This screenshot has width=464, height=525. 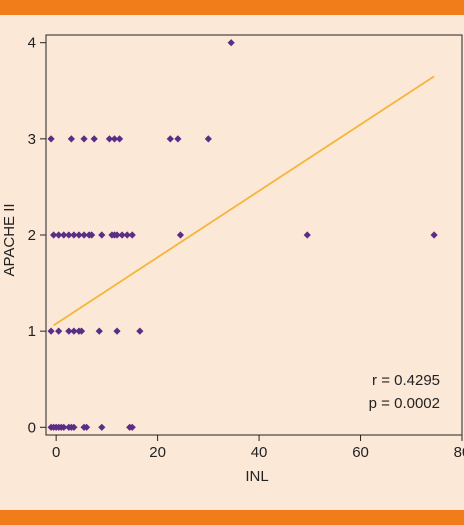 What do you see at coordinates (56, 452) in the screenshot?
I see `x-tick-label: 0` at bounding box center [56, 452].